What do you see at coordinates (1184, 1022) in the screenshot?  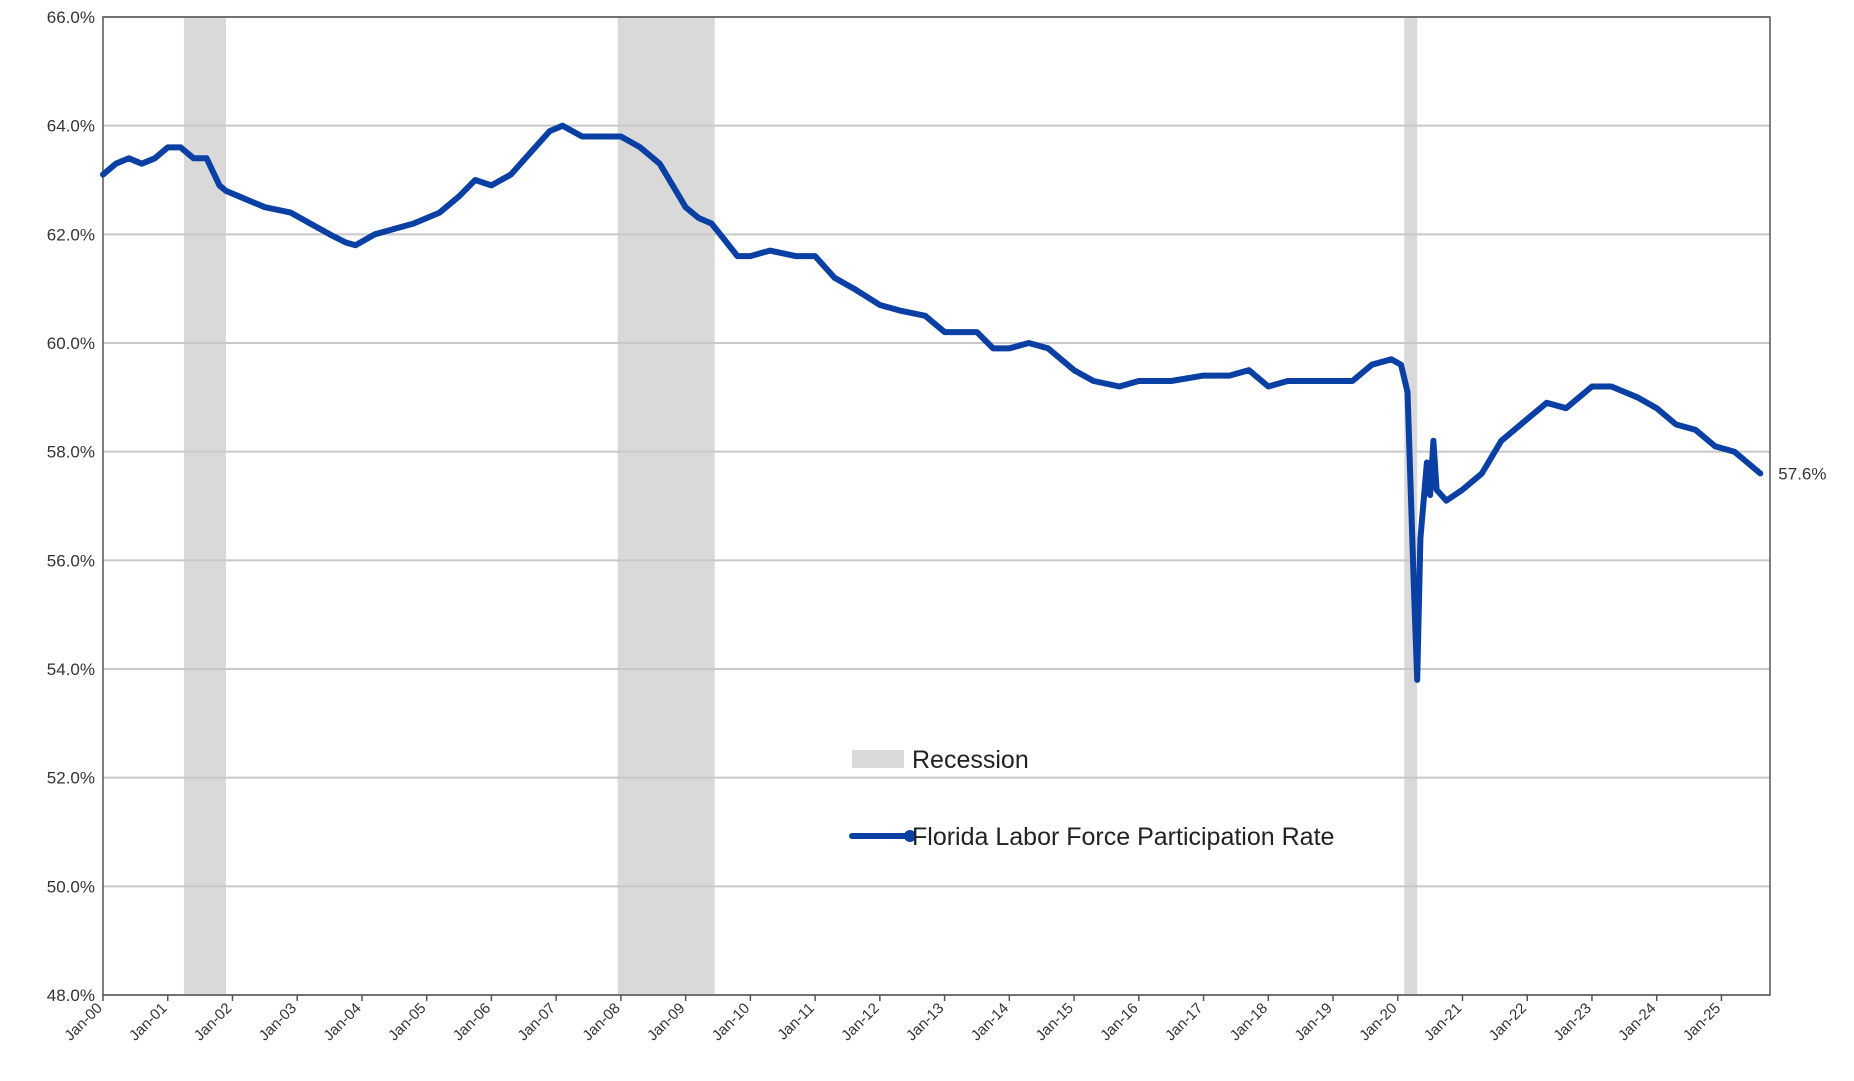 I see `x-tick-label: Jan-17` at bounding box center [1184, 1022].